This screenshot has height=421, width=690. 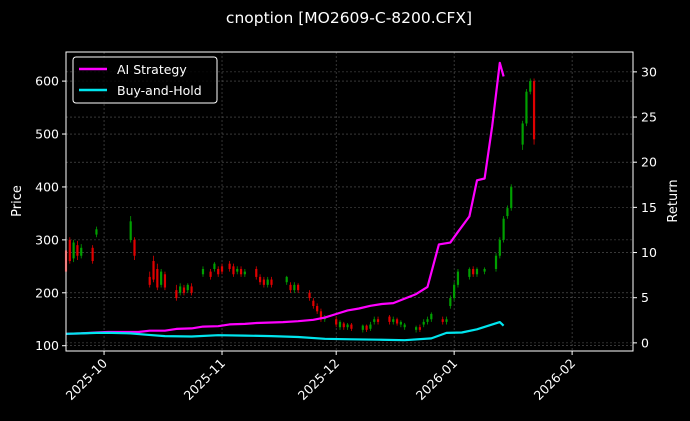 I want to click on chart-title: cnoption [MO2609-C-8200.CFX], so click(x=349, y=18).